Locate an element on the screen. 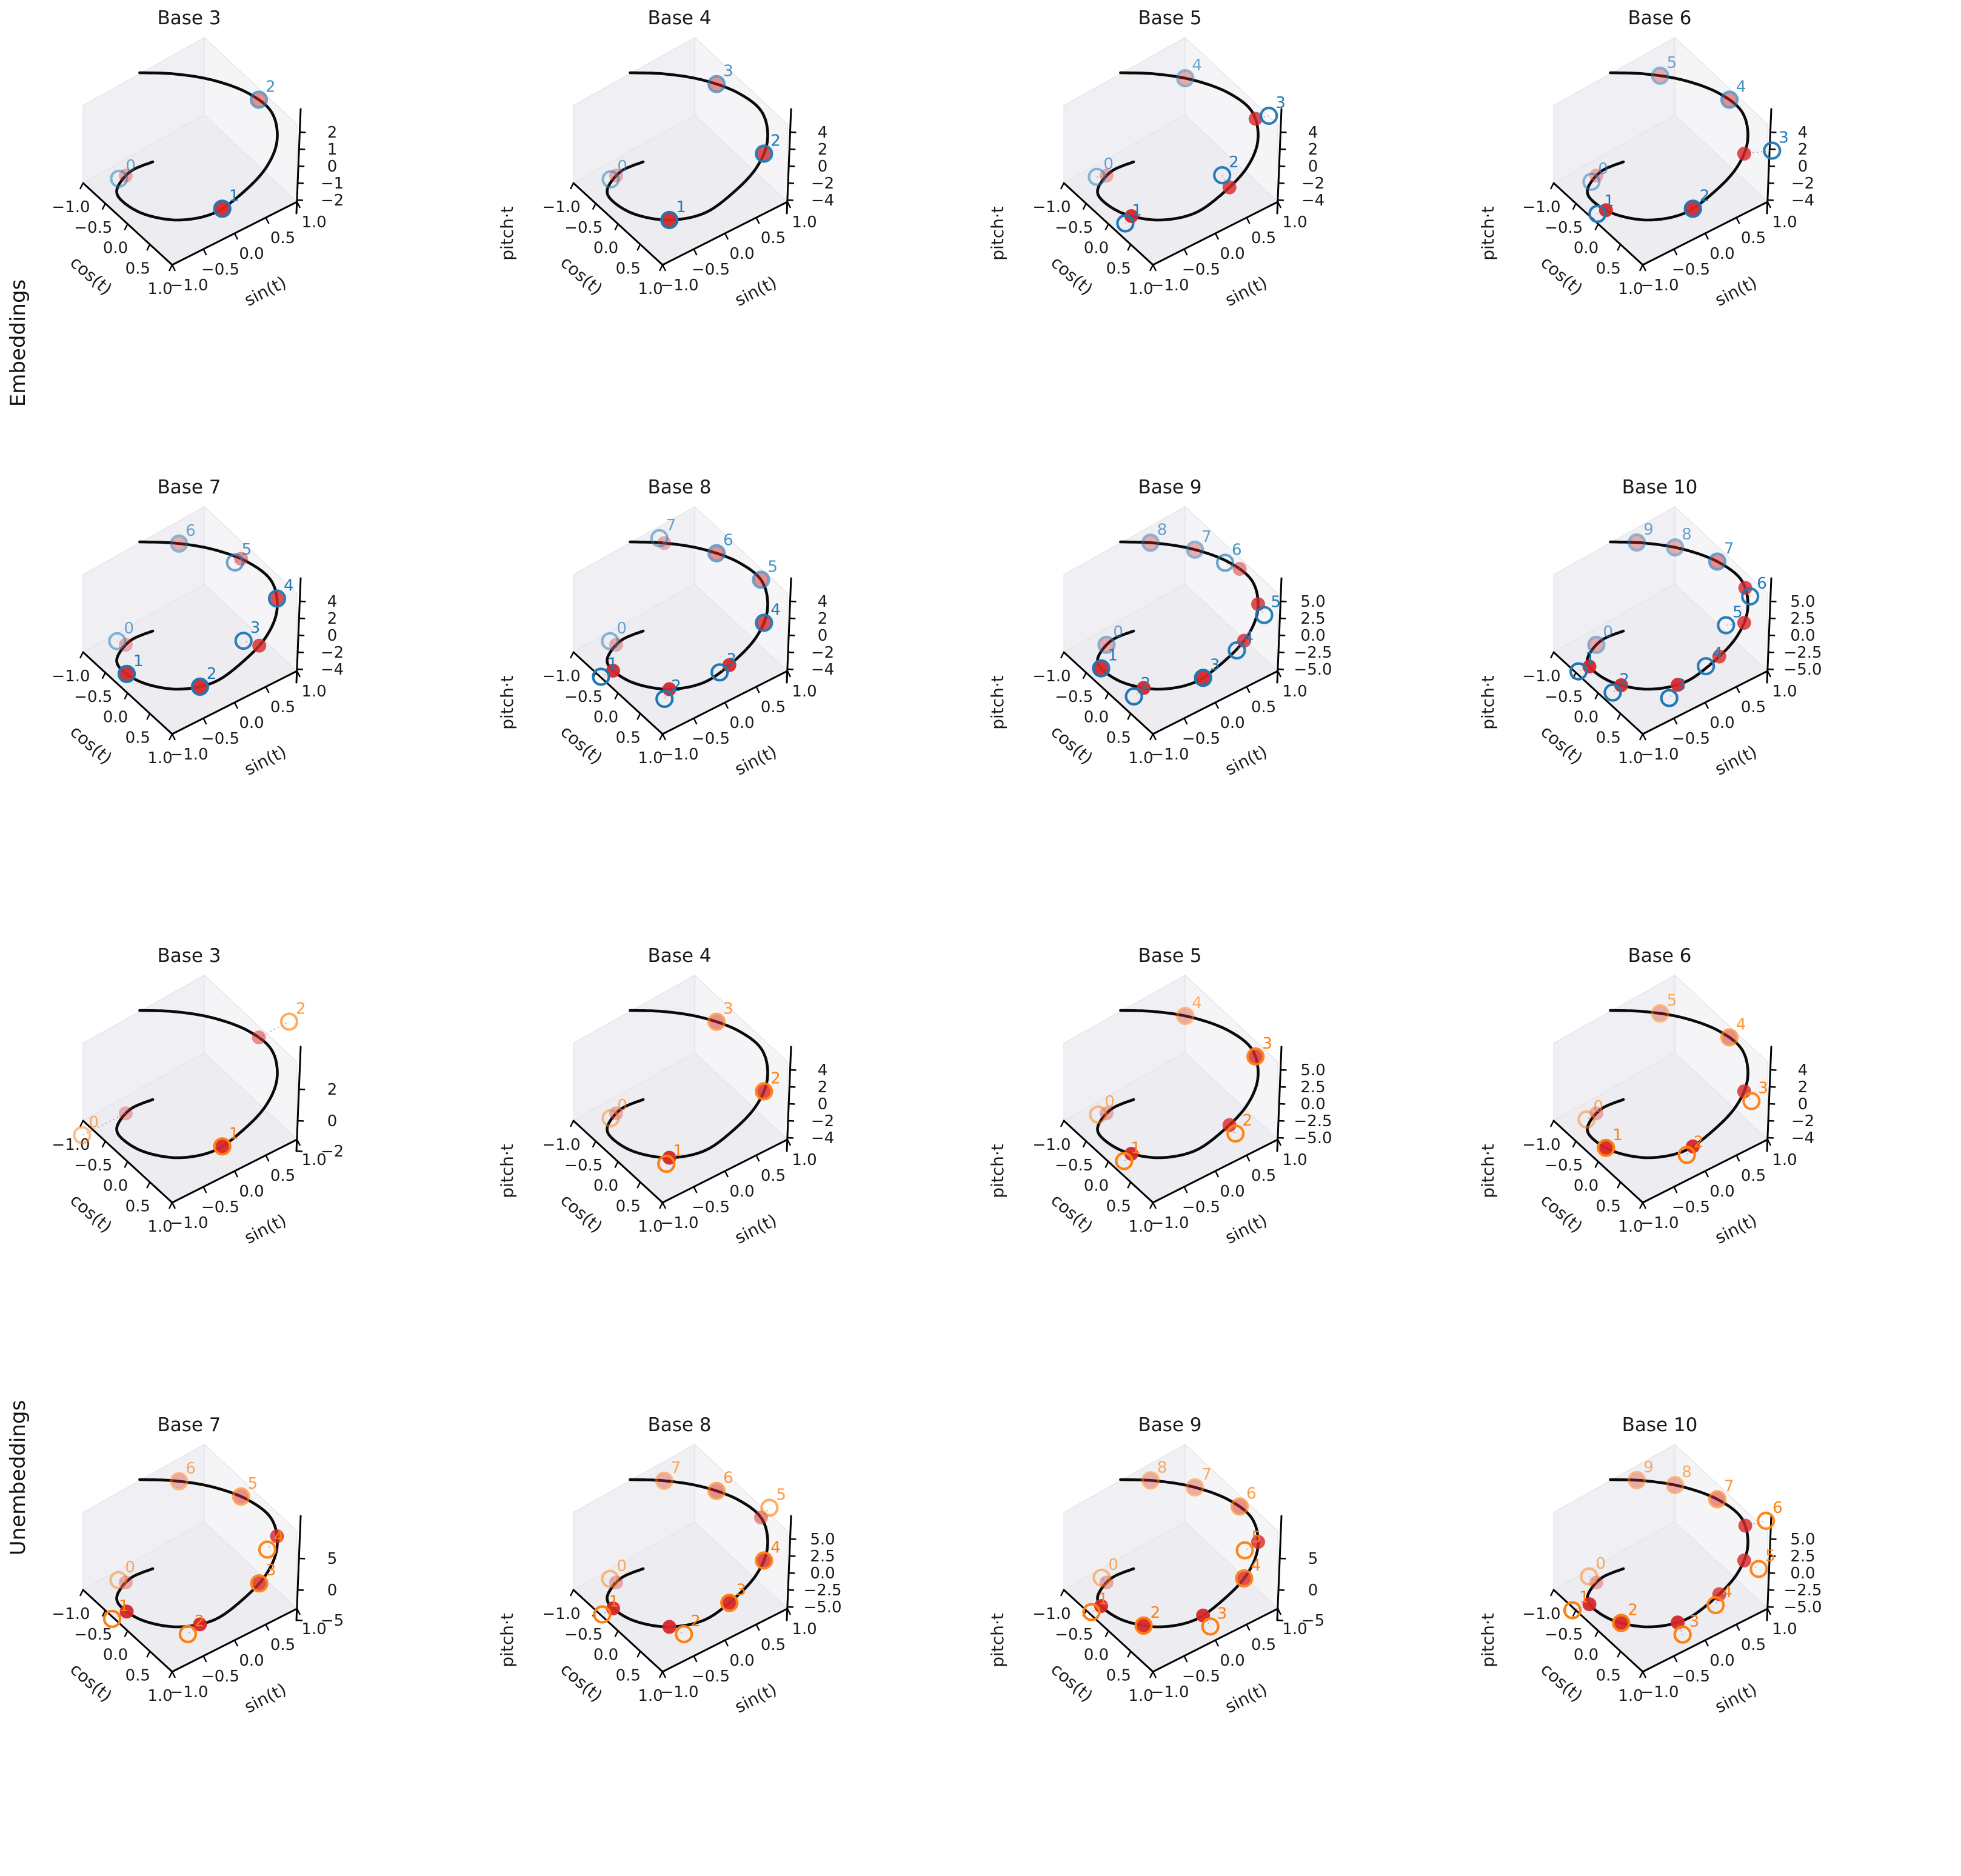 Image resolution: width=1961 pixels, height=1876 pixels. z-tick-label: −5 is located at coordinates (332, 1621).